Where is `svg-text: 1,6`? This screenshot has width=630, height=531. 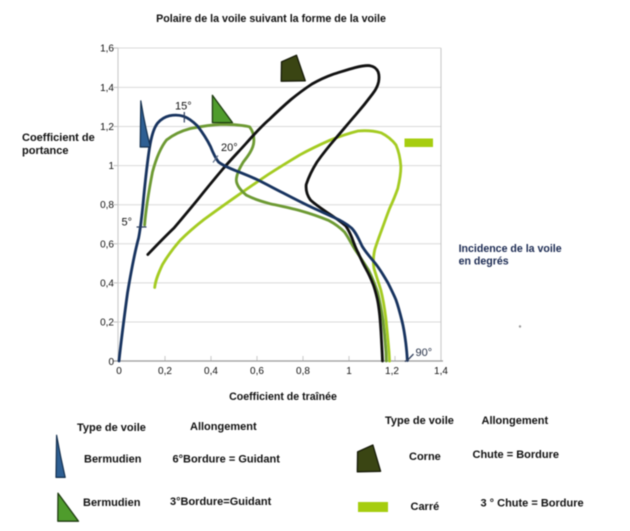 svg-text: 1,6 is located at coordinates (107, 49).